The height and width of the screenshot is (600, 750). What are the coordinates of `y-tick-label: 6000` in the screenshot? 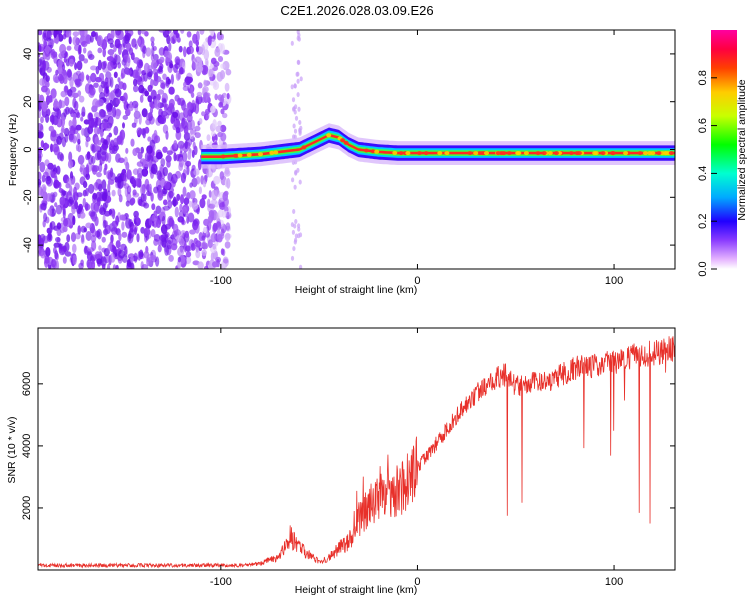 It's located at (27, 384).